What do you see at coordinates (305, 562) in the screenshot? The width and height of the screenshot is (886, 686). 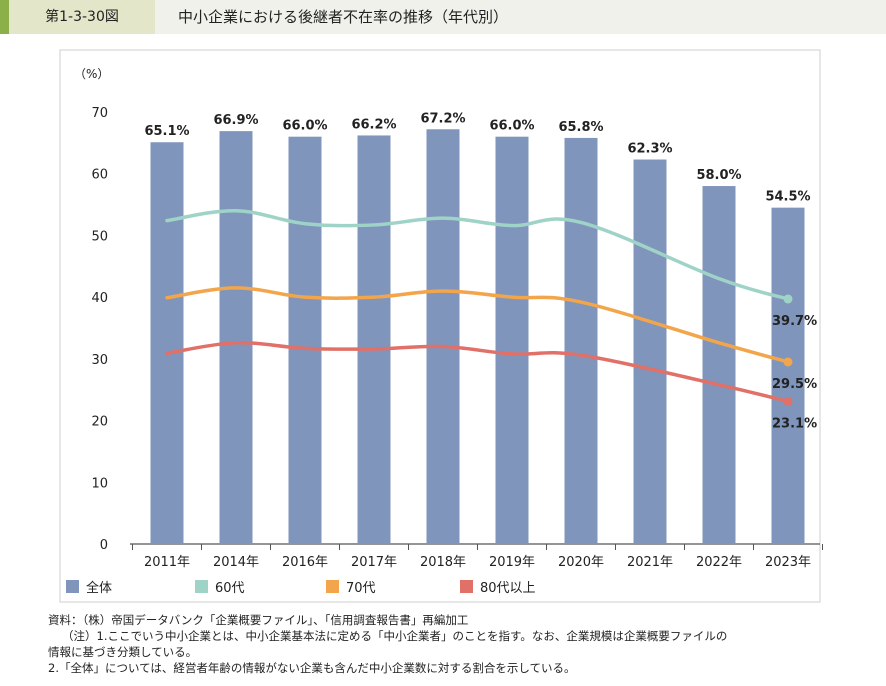 I see `x-tick-label: 2016年` at bounding box center [305, 562].